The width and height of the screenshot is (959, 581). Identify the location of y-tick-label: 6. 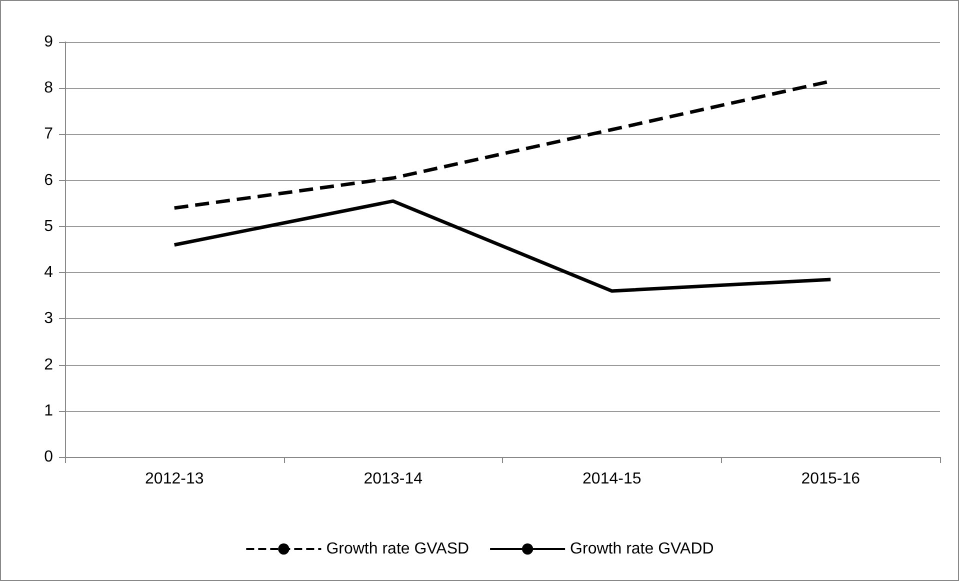
(49, 180).